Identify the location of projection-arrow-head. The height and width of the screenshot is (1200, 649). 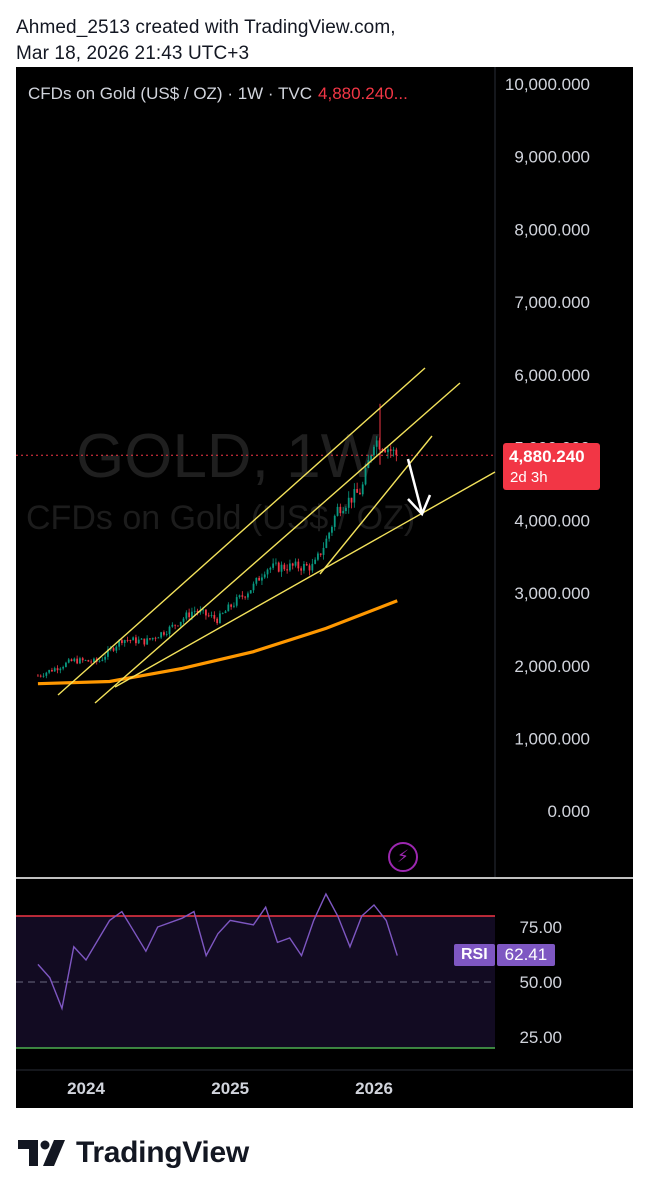
(419, 505).